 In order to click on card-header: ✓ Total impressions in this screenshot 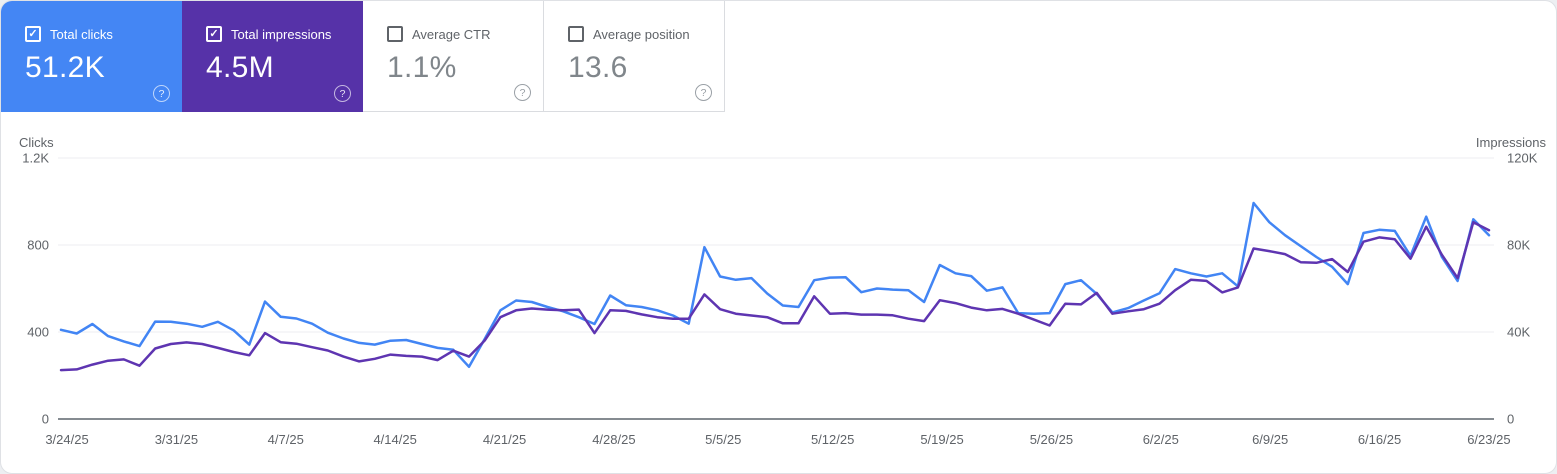, I will do `click(284, 34)`.